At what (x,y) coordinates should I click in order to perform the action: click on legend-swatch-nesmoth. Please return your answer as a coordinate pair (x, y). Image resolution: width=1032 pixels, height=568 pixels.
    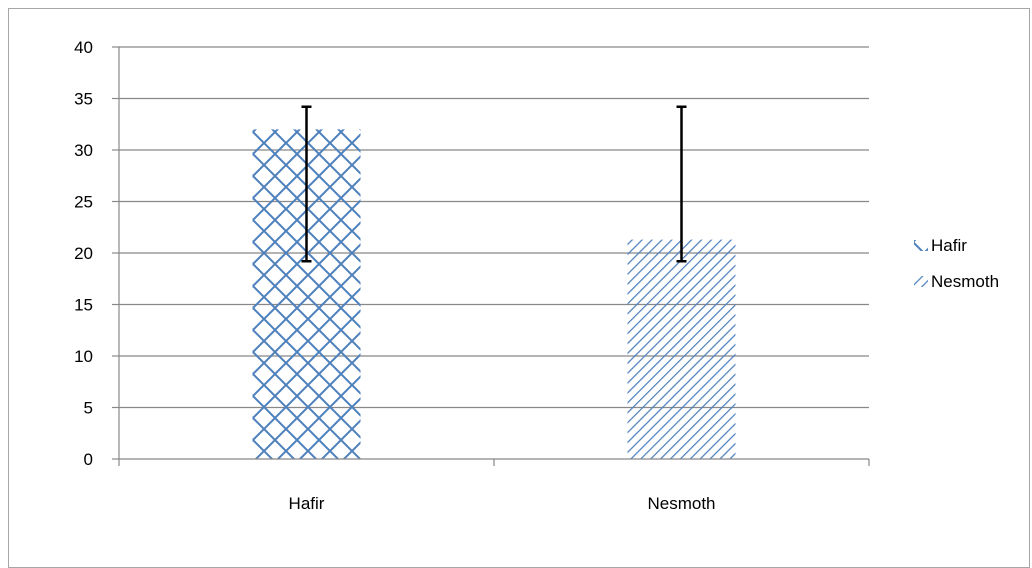
    Looking at the image, I should click on (921, 281).